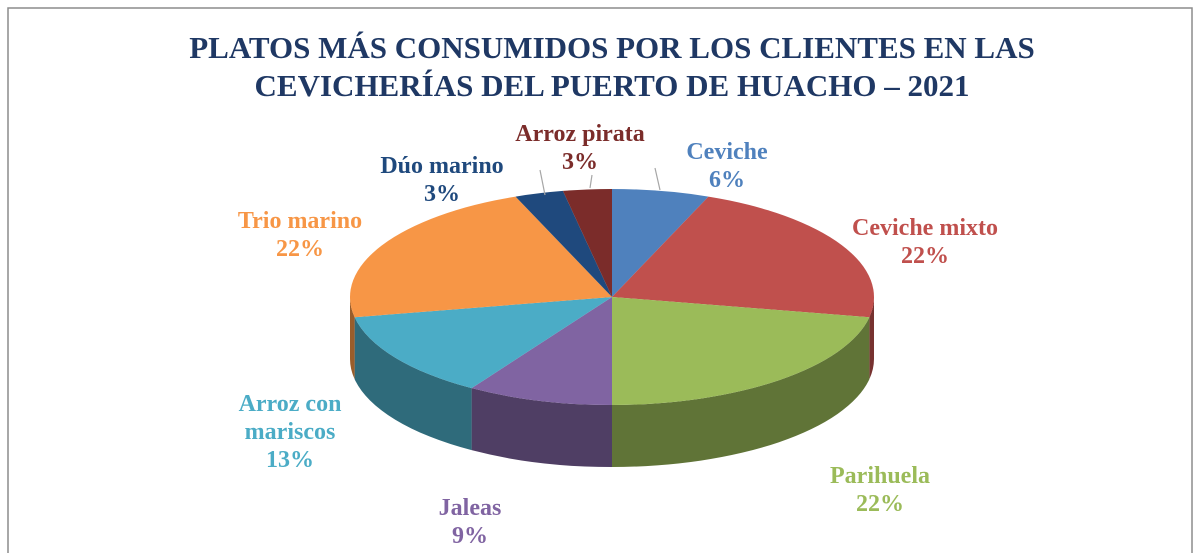 The width and height of the screenshot is (1200, 553). I want to click on data-label: Jaleas 9%, so click(470, 522).